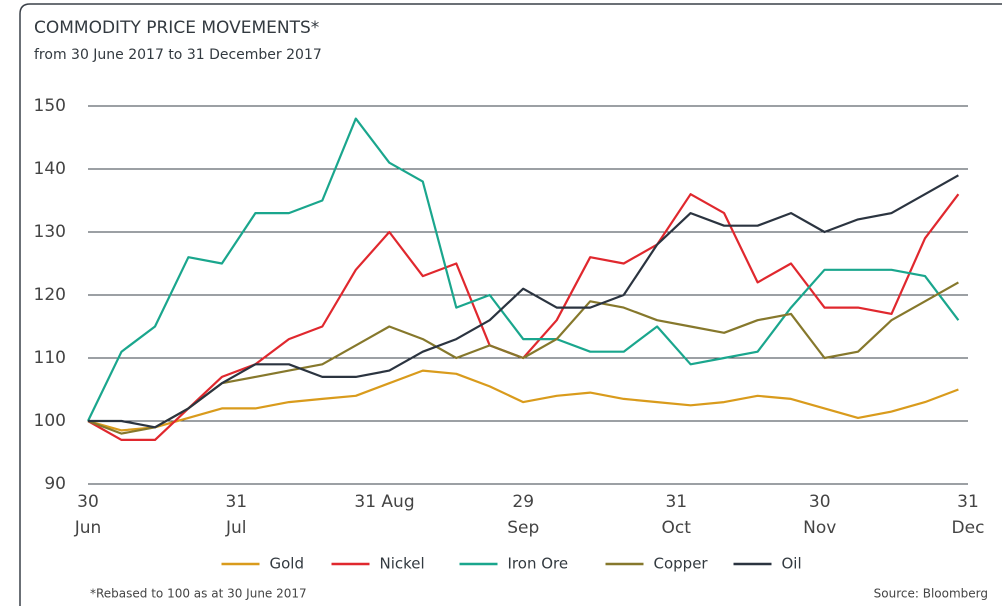  What do you see at coordinates (968, 528) in the screenshot?
I see `x-tick-label-line: Dec` at bounding box center [968, 528].